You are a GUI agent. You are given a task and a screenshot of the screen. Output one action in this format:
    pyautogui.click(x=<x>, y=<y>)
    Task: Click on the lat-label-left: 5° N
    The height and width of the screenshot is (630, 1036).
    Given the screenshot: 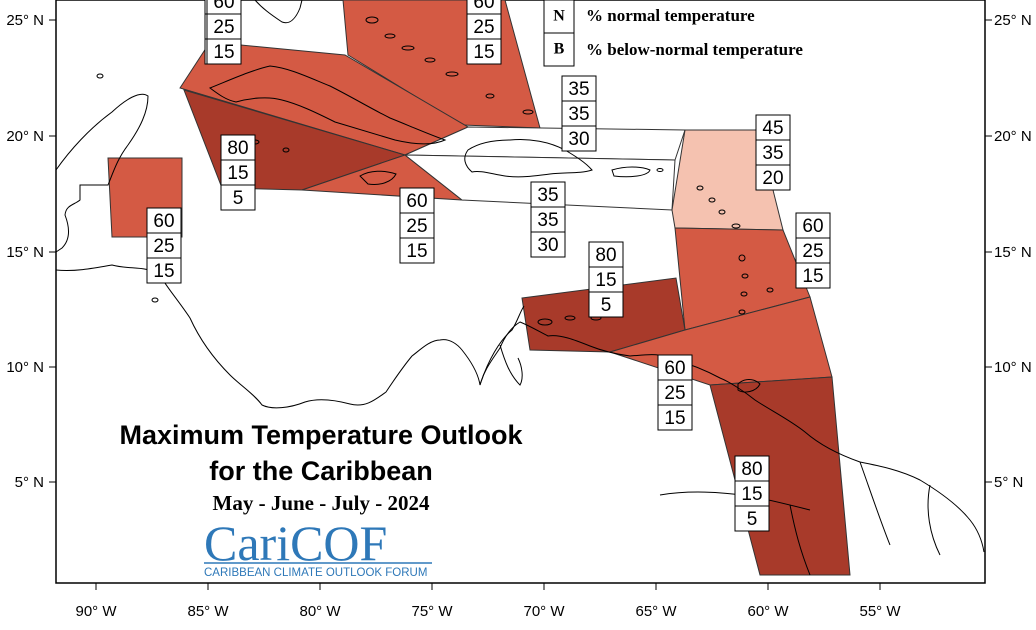 What is the action you would take?
    pyautogui.click(x=29, y=482)
    